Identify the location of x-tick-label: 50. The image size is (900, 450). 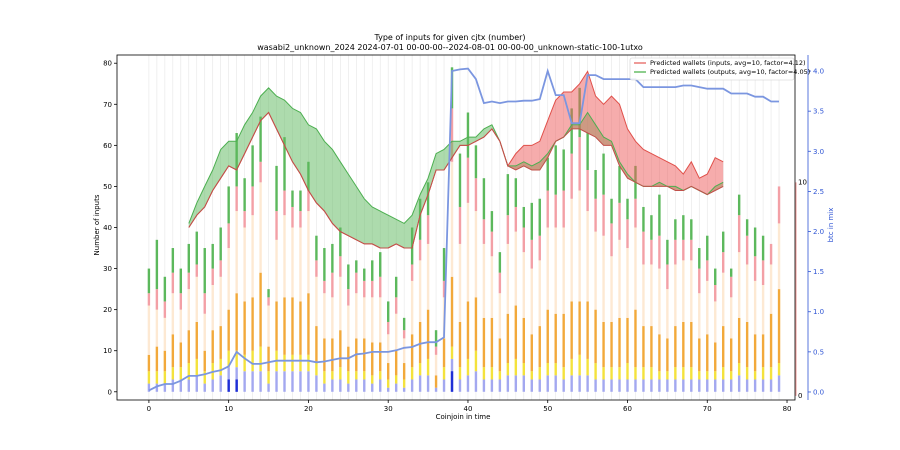
(547, 409).